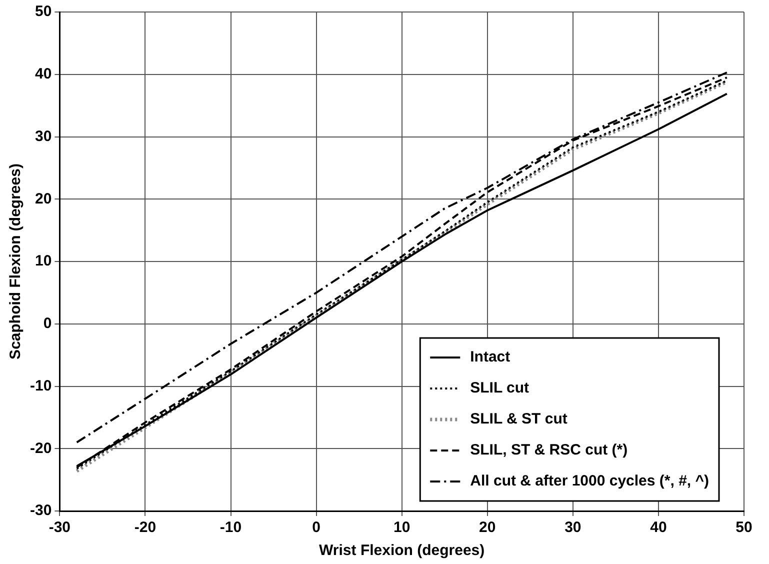 Image resolution: width=769 pixels, height=564 pixels. I want to click on y-tick-label: -10, so click(41, 385).